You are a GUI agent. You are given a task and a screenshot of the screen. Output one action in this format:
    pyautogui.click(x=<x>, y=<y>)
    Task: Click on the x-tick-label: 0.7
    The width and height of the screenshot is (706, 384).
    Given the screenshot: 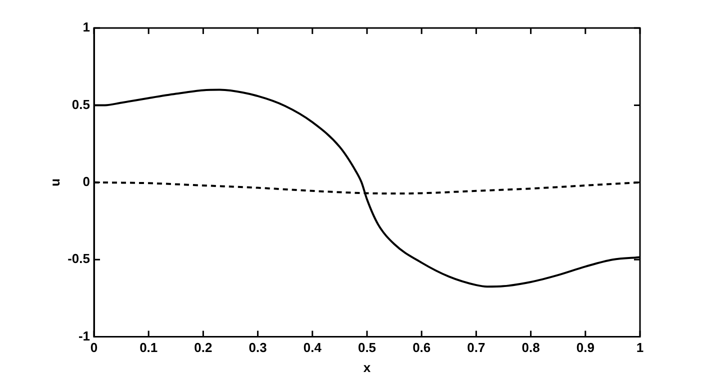 What is the action you would take?
    pyautogui.click(x=476, y=348)
    